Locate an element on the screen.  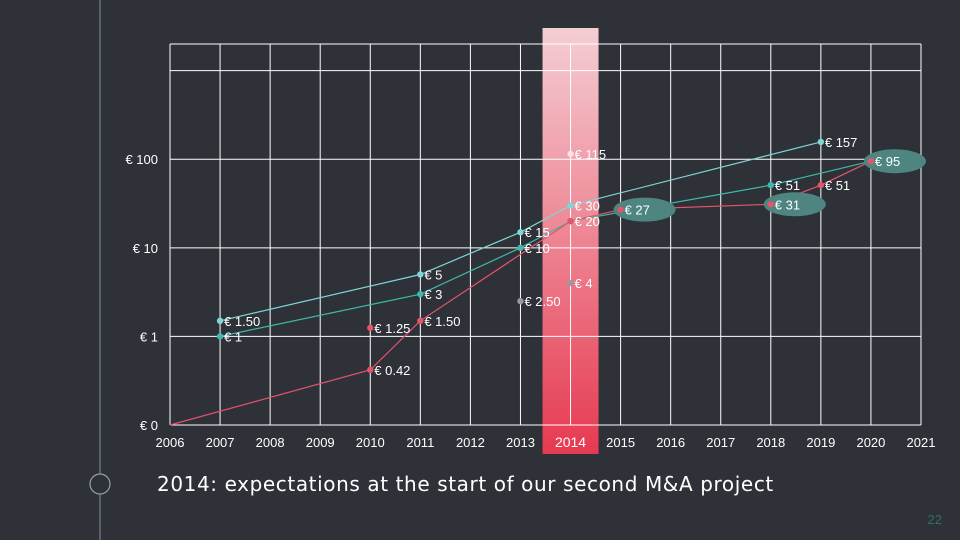
x-tick-label: 2009 is located at coordinates (320, 442).